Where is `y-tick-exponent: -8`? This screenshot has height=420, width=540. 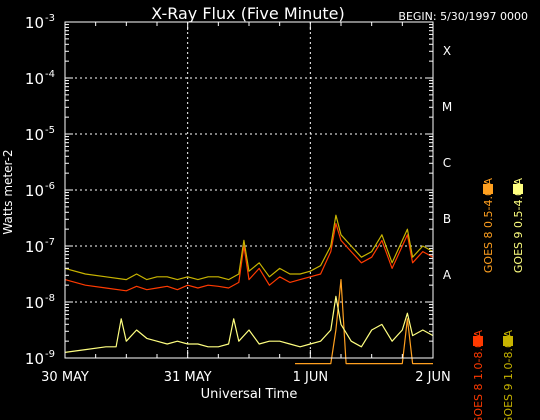 y-tick-exponent: -8 is located at coordinates (50, 298).